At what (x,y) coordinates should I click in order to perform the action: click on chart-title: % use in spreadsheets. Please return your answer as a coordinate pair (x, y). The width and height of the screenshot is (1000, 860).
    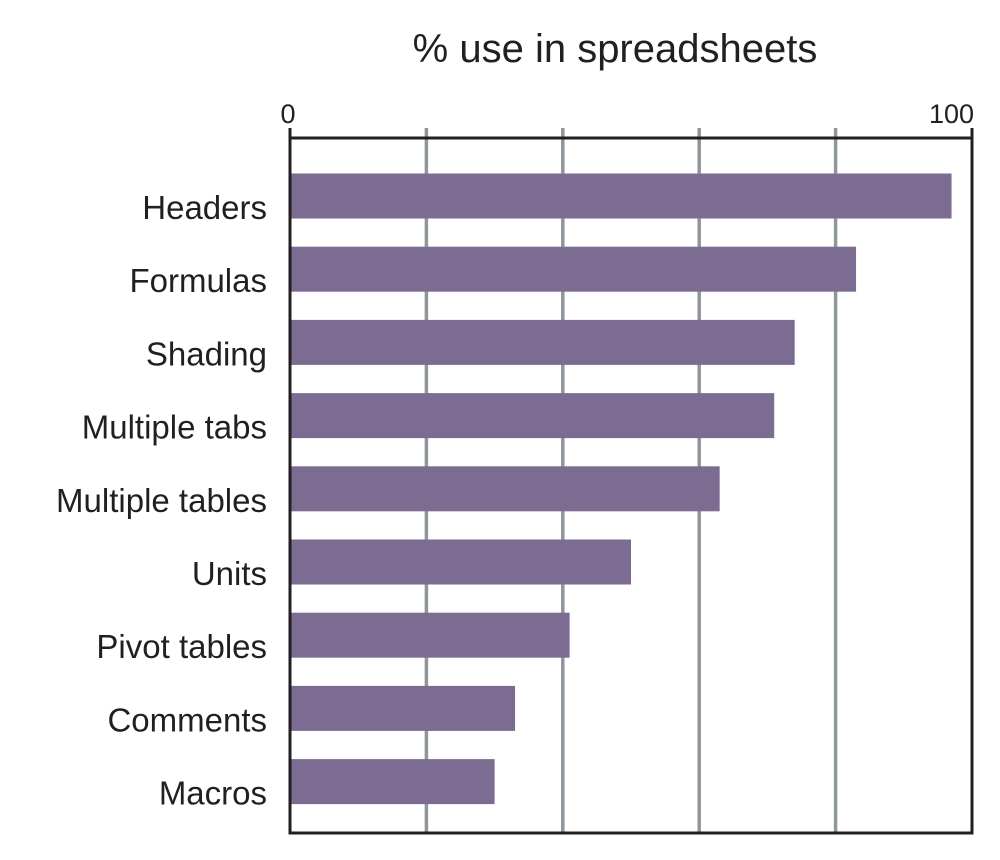
    Looking at the image, I should click on (615, 49).